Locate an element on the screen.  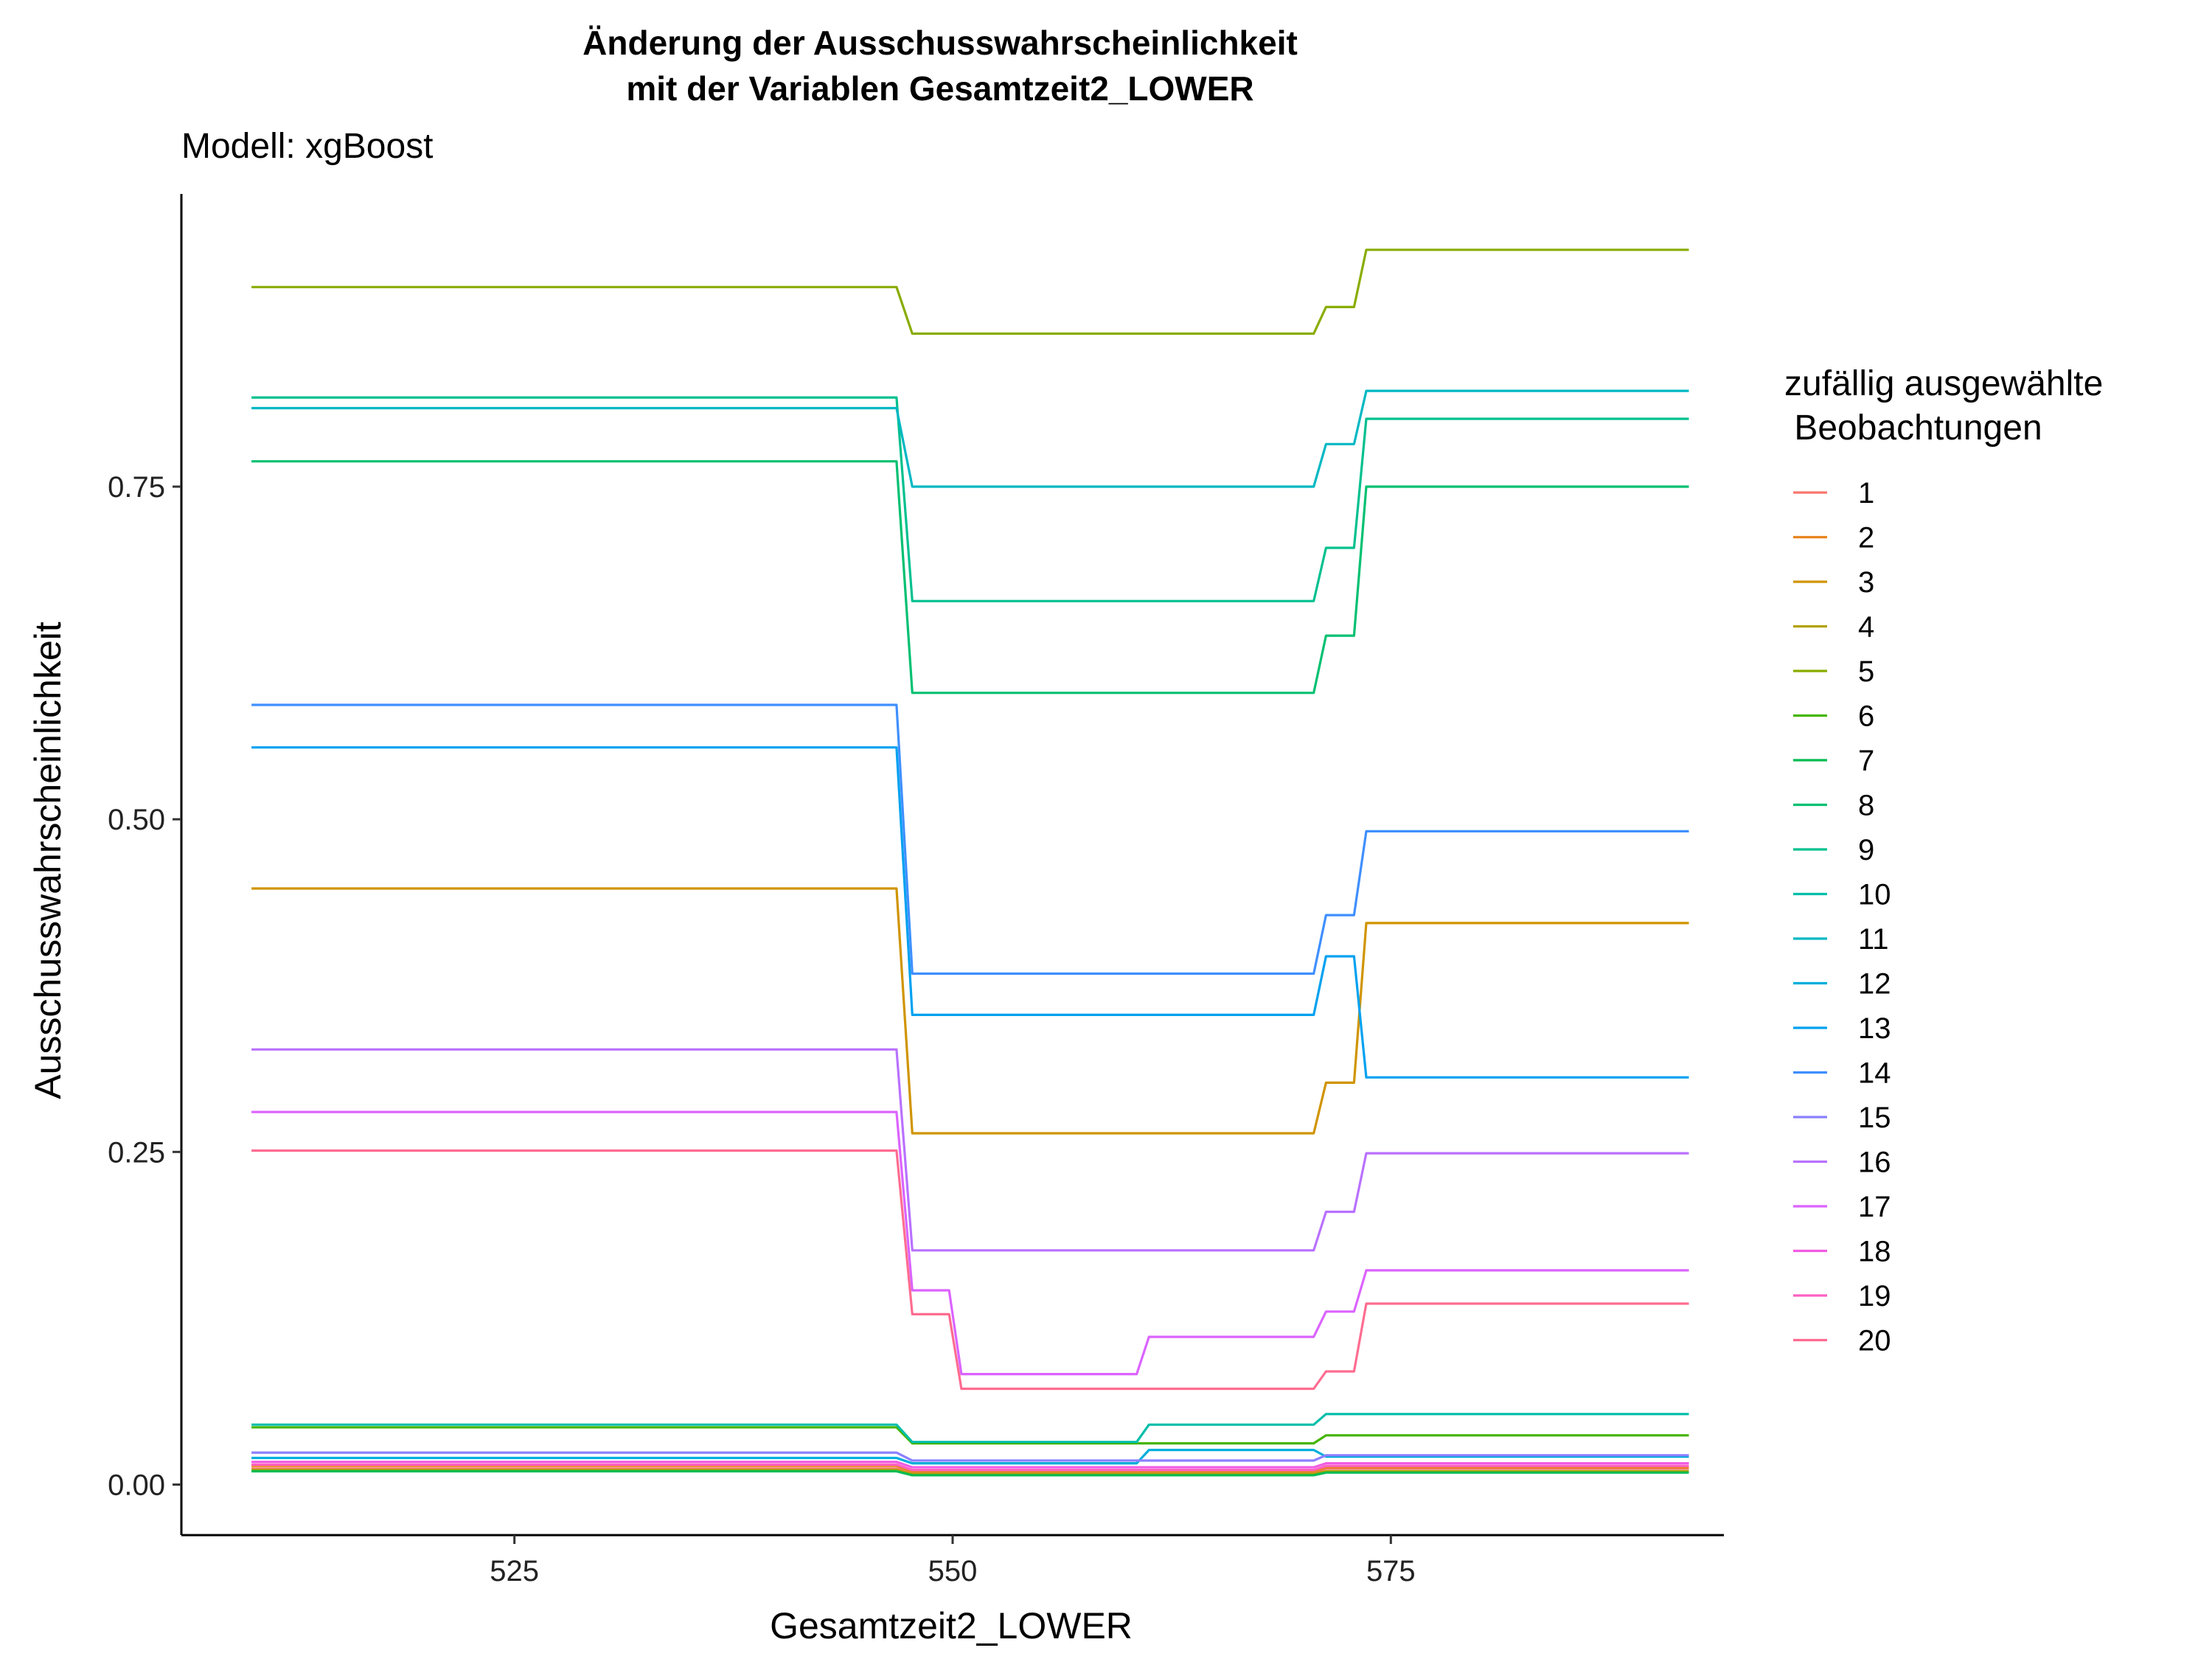
y-tick-label: 0.00 is located at coordinates (136, 1485).